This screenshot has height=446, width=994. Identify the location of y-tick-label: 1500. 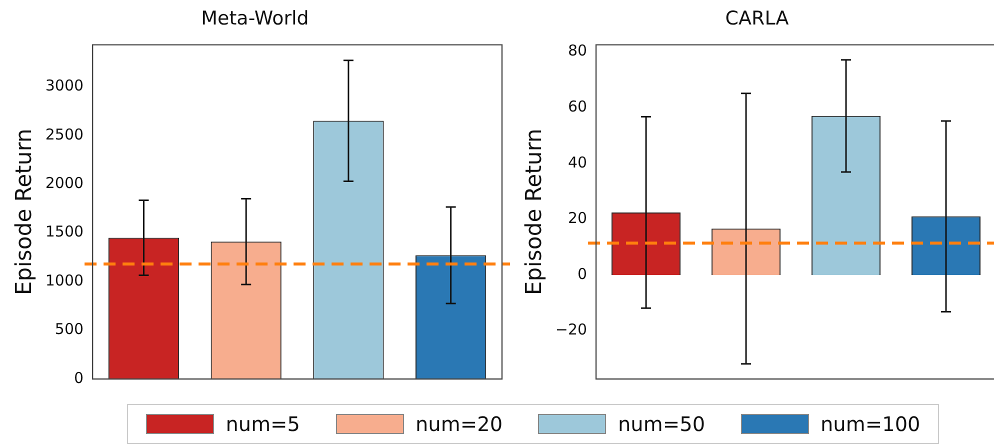
(64, 231).